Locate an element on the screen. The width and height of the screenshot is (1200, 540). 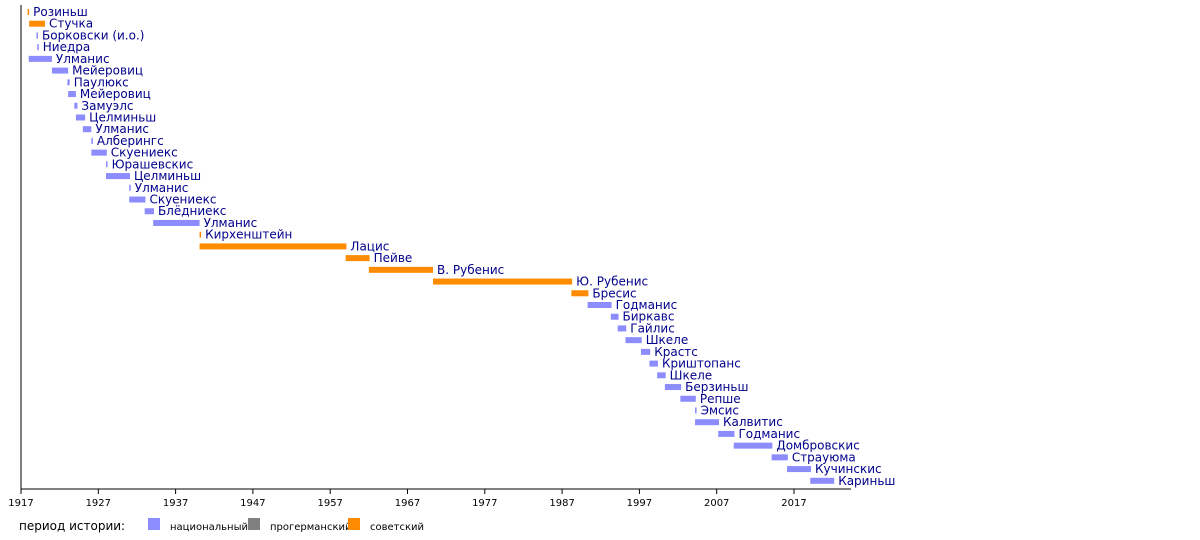
bar-label: Гайлис is located at coordinates (652, 328).